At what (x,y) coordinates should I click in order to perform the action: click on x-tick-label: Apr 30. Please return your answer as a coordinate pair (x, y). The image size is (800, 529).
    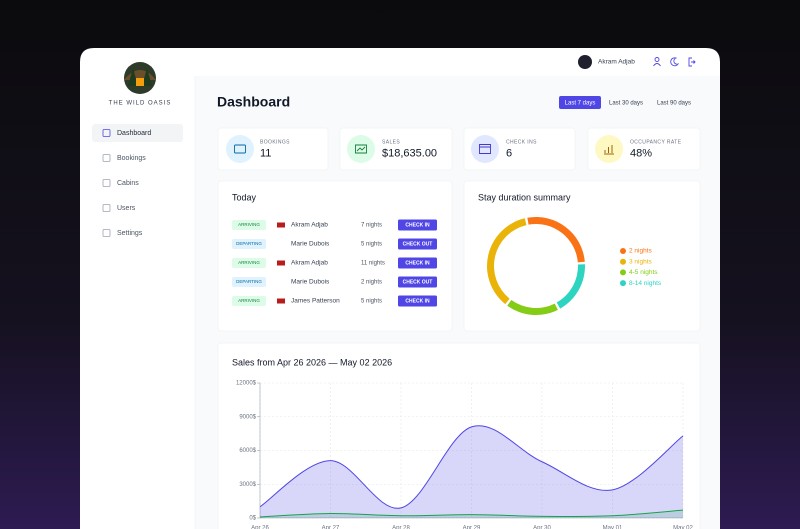
    Looking at the image, I should click on (542, 527).